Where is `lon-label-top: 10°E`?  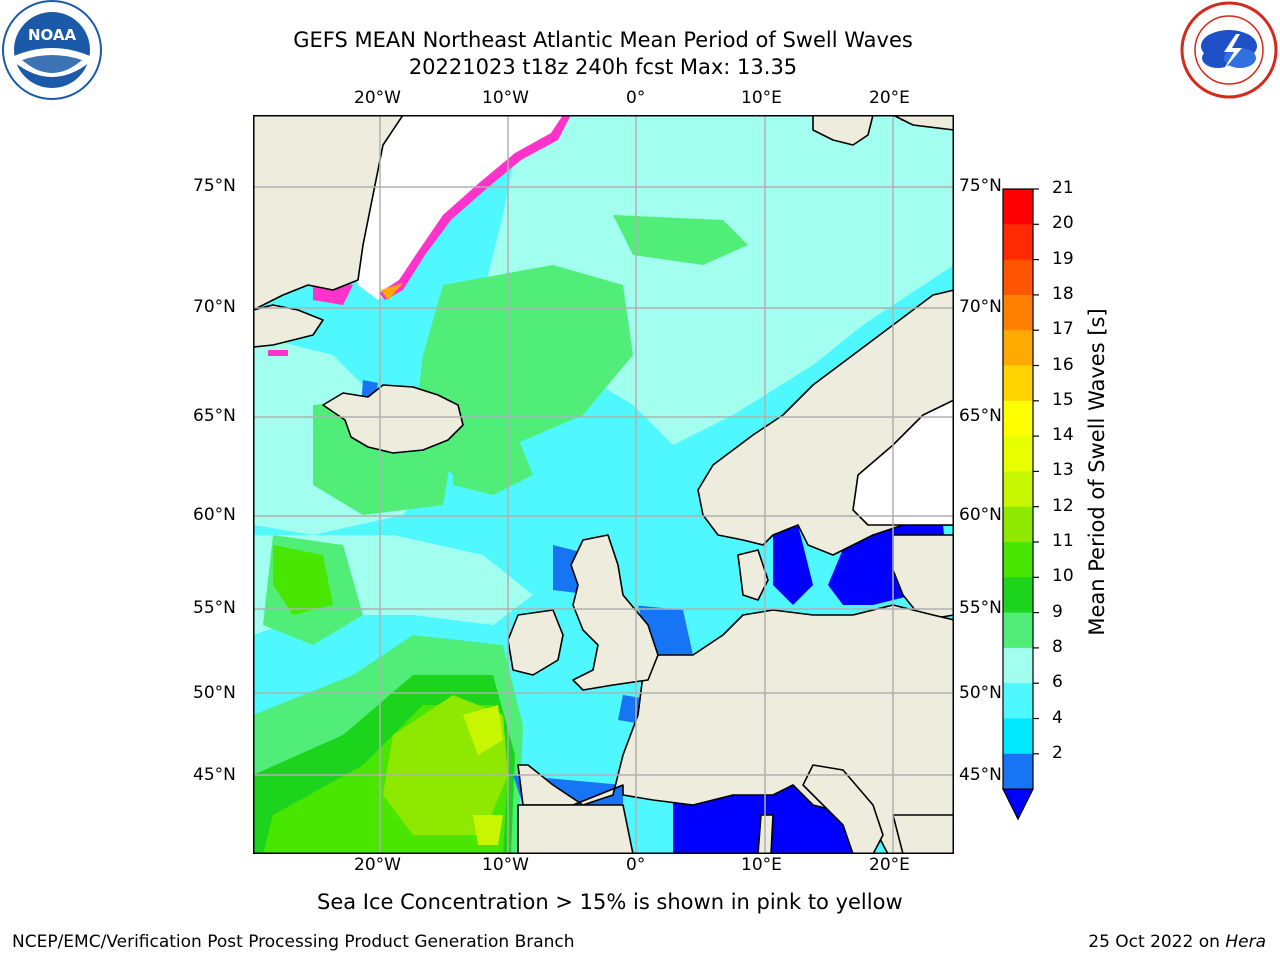 lon-label-top: 10°E is located at coordinates (761, 98).